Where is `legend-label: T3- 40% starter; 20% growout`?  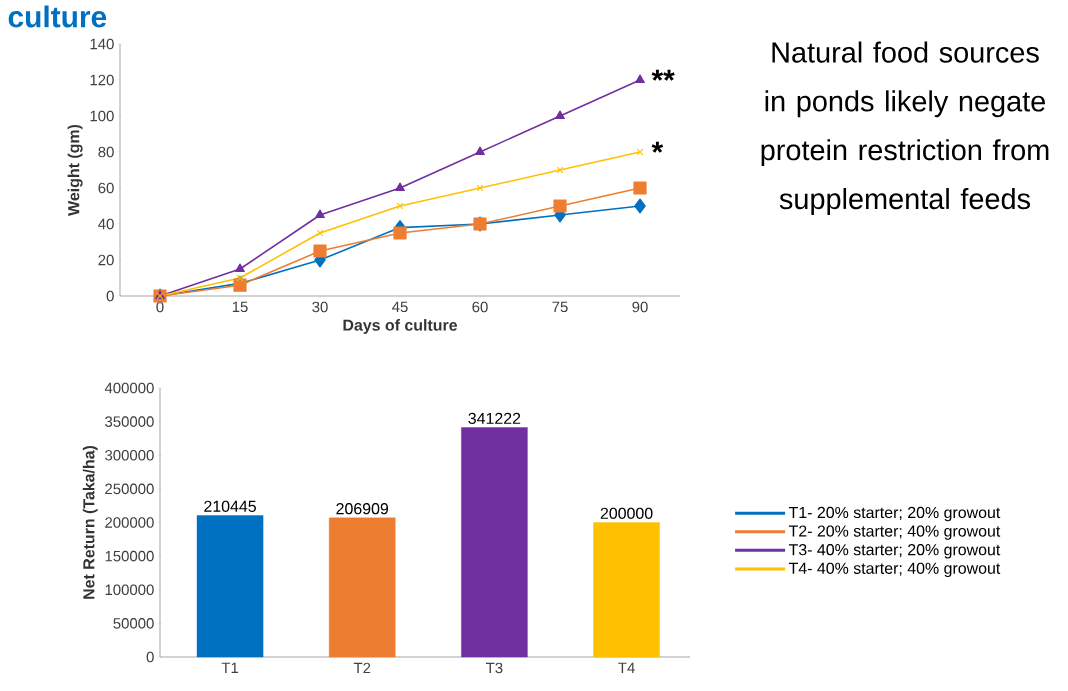 legend-label: T3- 40% starter; 20% growout is located at coordinates (894, 551).